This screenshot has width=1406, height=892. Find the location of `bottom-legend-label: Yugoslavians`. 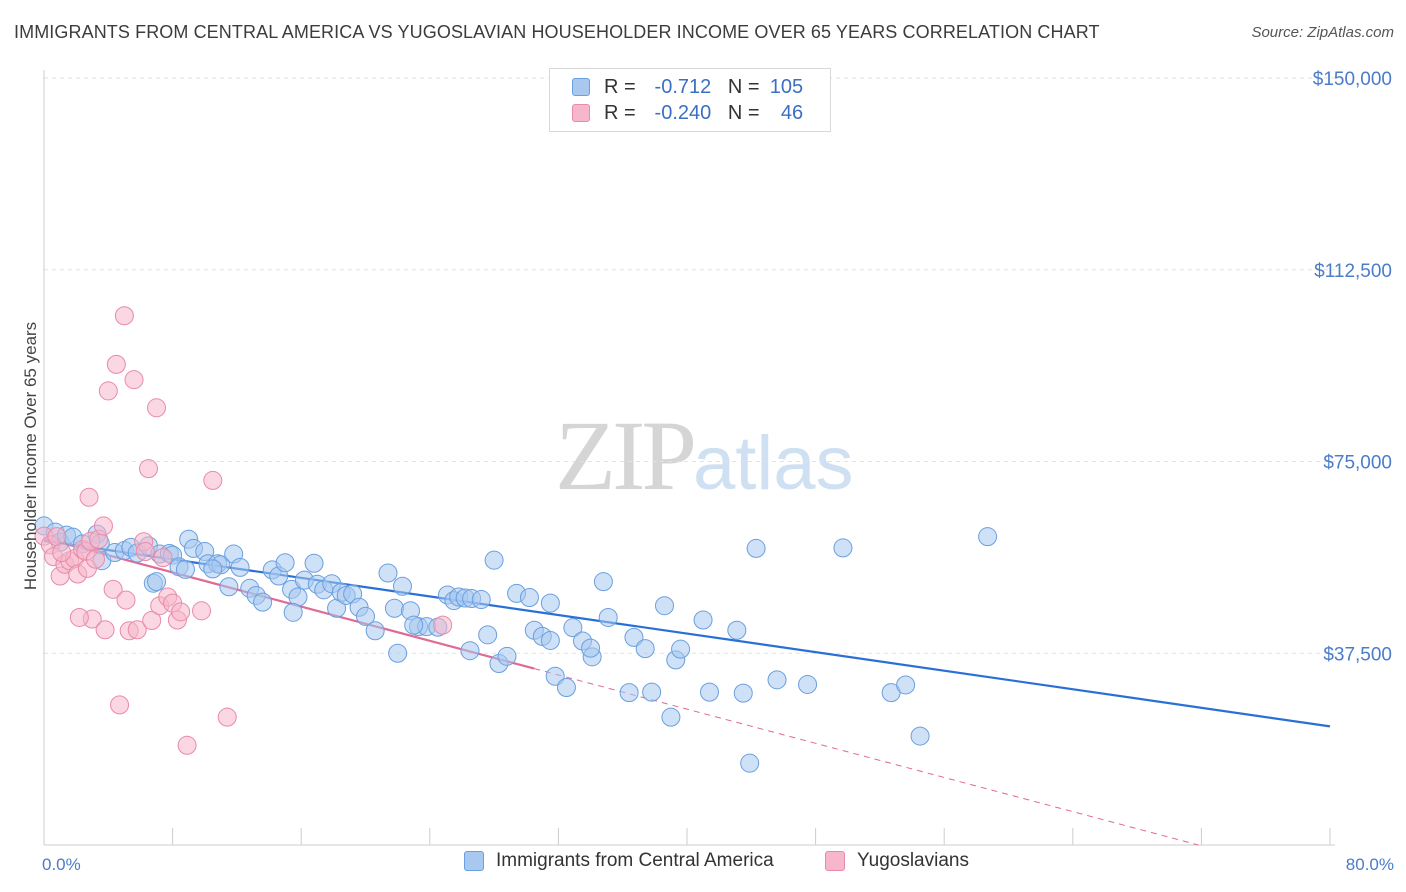

bottom-legend-label: Yugoslavians is located at coordinates (913, 860).